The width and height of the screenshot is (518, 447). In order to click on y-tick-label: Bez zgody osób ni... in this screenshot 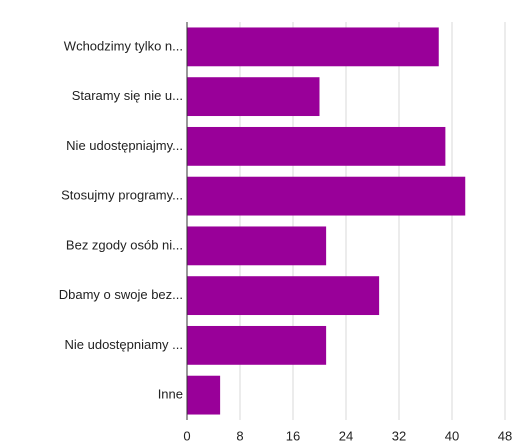, I will do `click(124, 244)`.